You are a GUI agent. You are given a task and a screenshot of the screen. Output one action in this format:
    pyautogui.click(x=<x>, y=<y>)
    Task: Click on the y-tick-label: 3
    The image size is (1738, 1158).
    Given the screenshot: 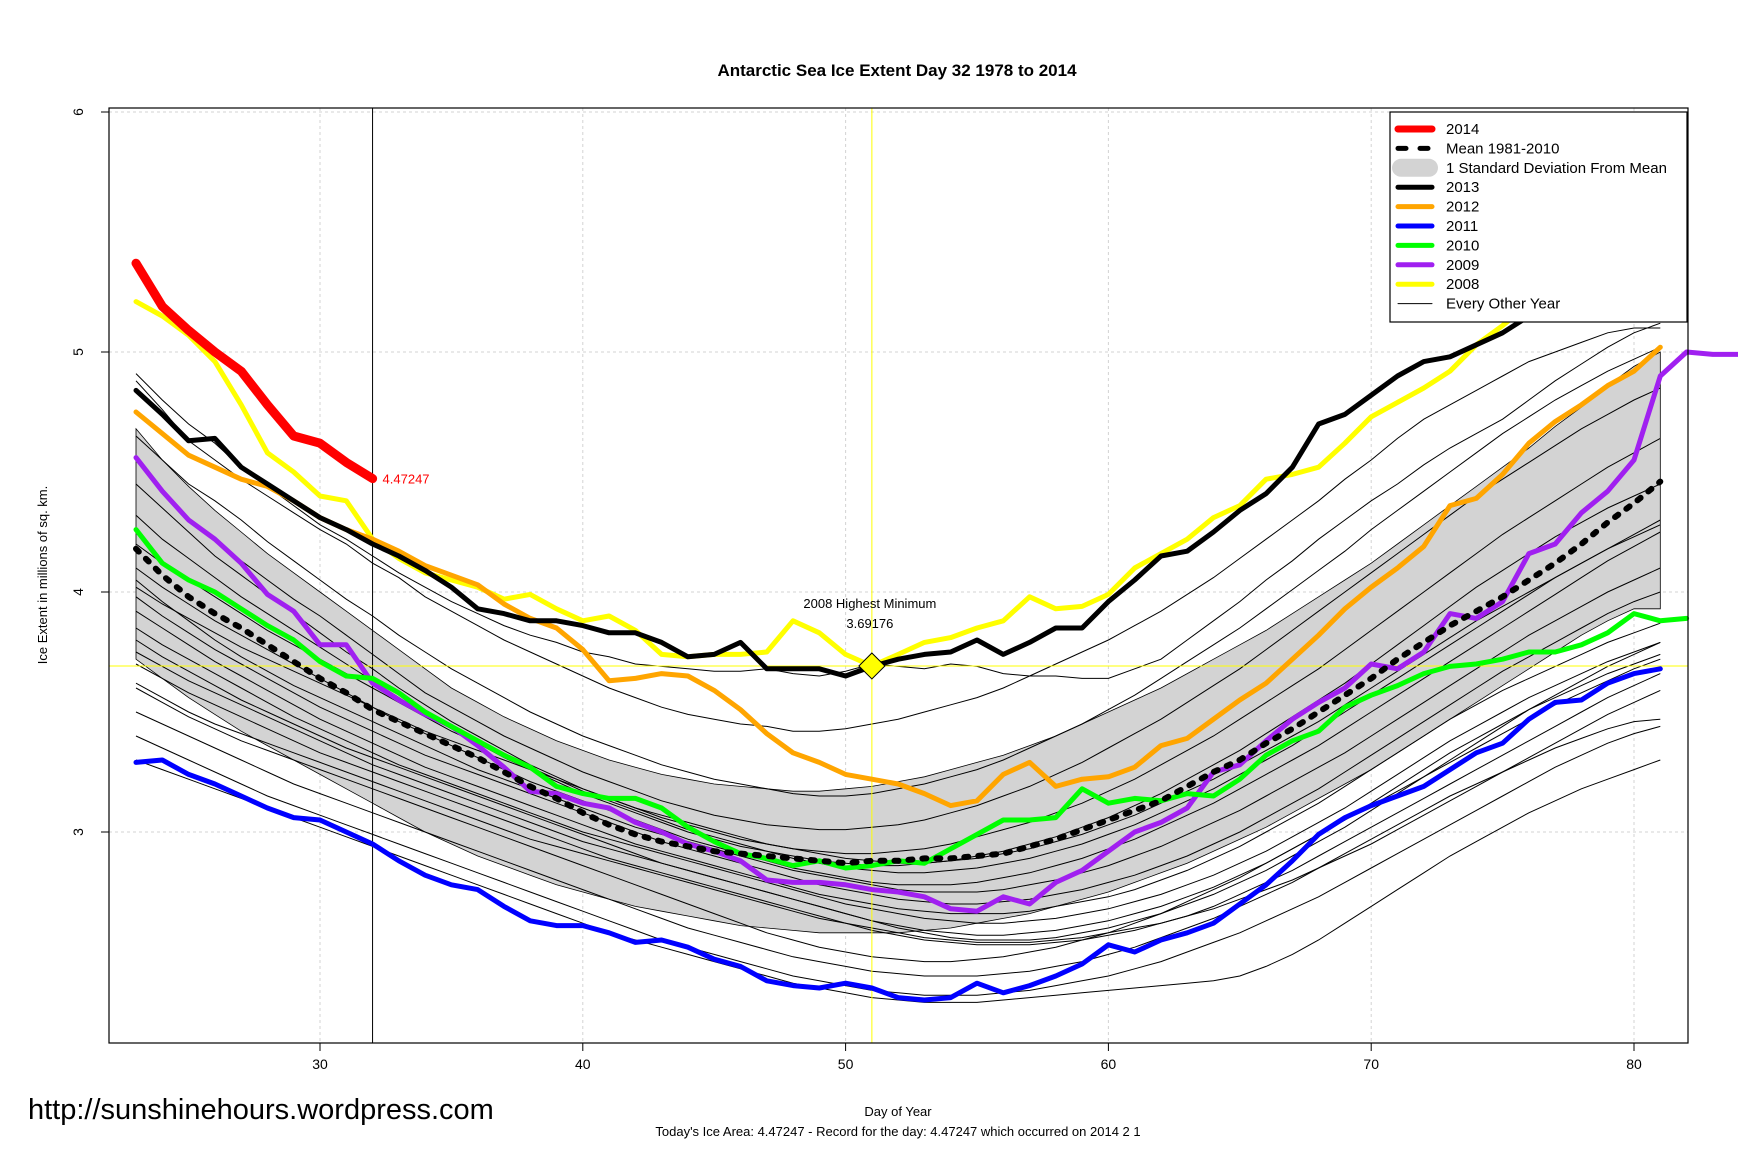 What is the action you would take?
    pyautogui.click(x=78, y=832)
    